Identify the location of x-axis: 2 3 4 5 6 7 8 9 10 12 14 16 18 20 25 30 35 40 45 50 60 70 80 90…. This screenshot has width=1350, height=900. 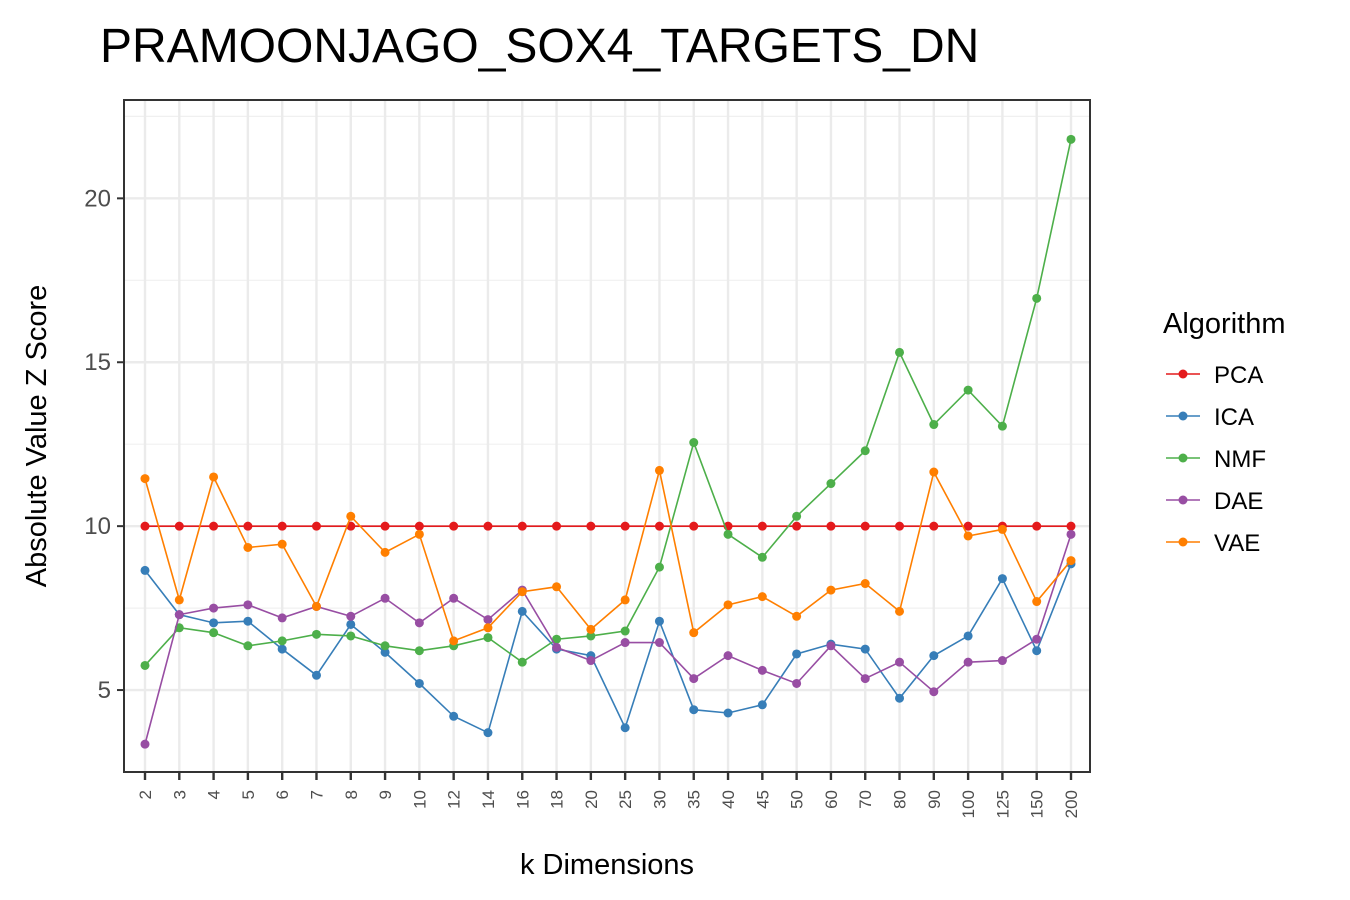
(608, 795).